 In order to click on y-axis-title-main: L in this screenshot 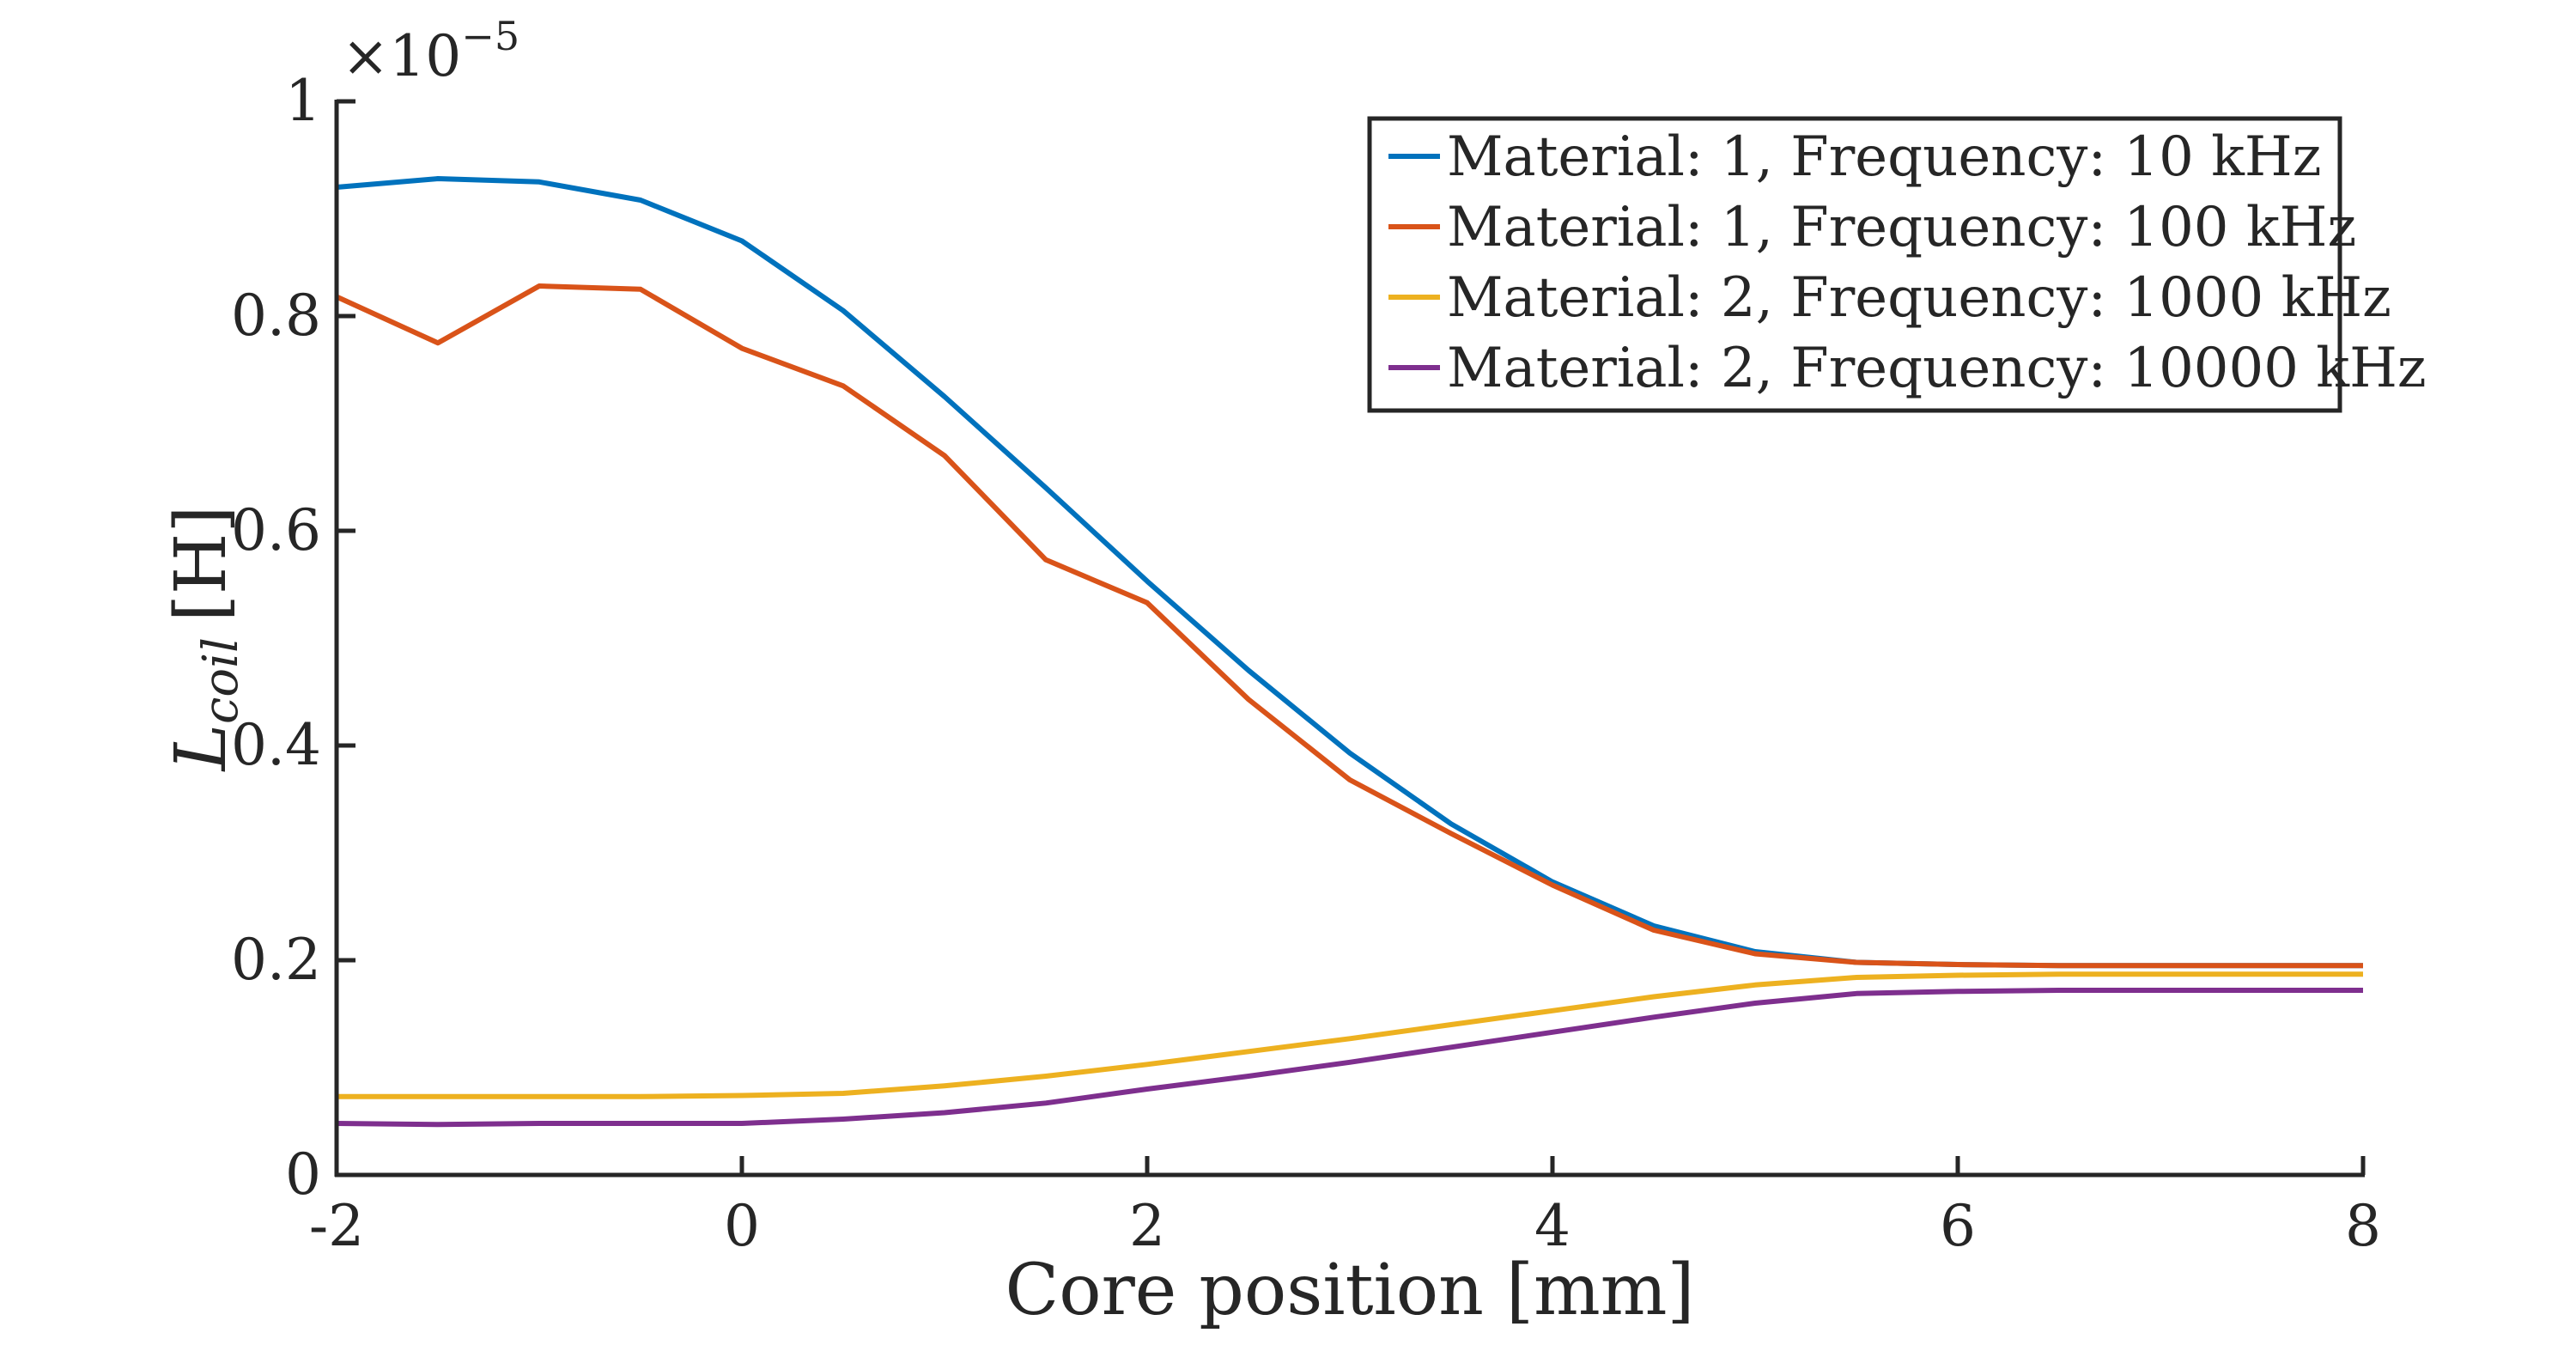, I will do `click(202, 748)`.